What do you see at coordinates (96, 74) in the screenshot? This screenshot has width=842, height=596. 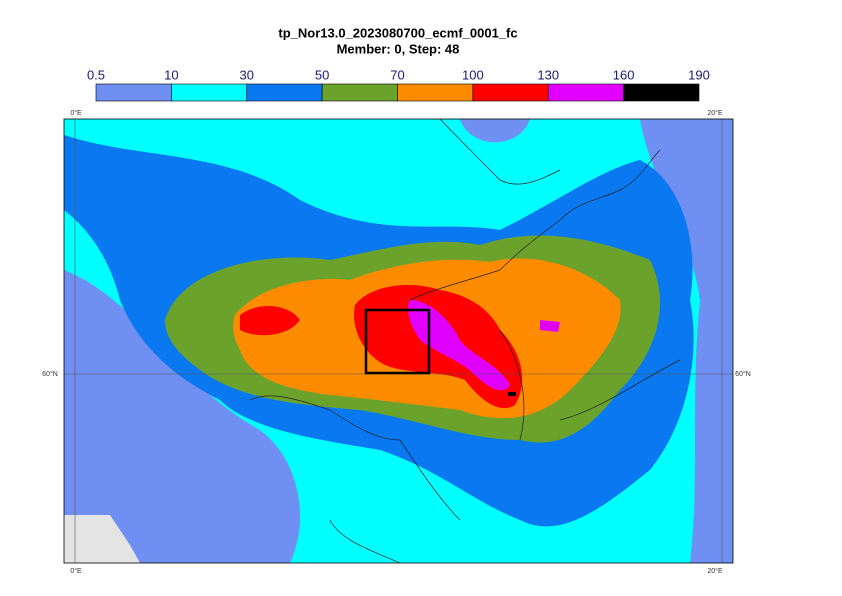 I see `colorbar-label: 0.5` at bounding box center [96, 74].